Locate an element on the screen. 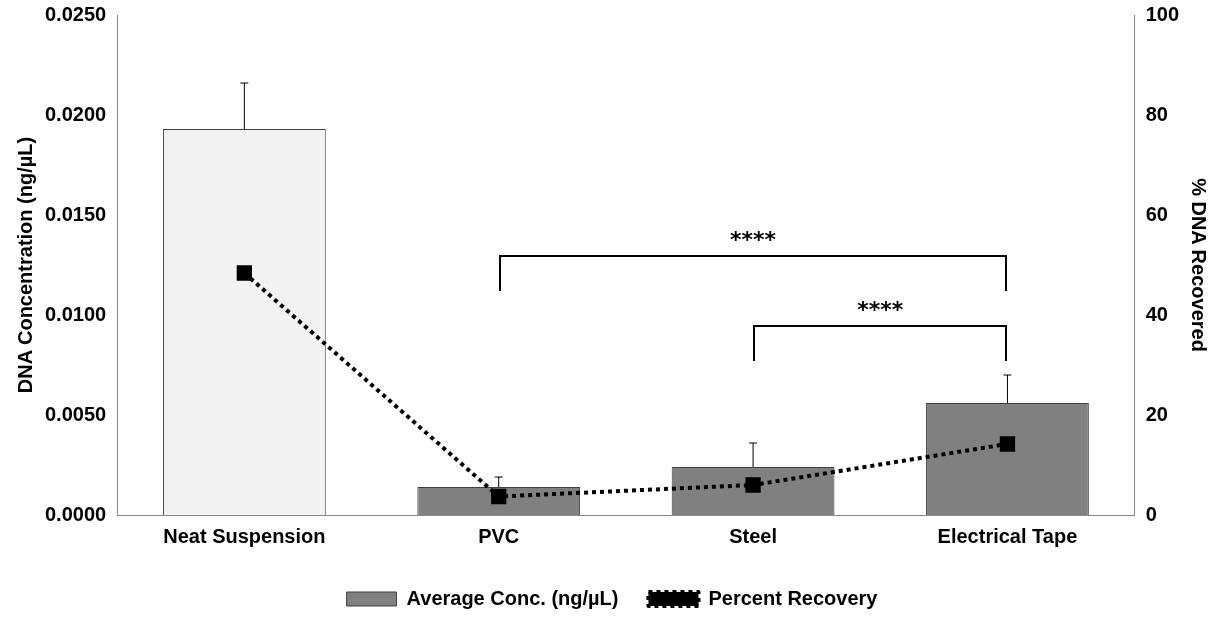 This screenshot has width=1224, height=639. legend-label: Average Conc. (ng/µL) is located at coordinates (512, 597).